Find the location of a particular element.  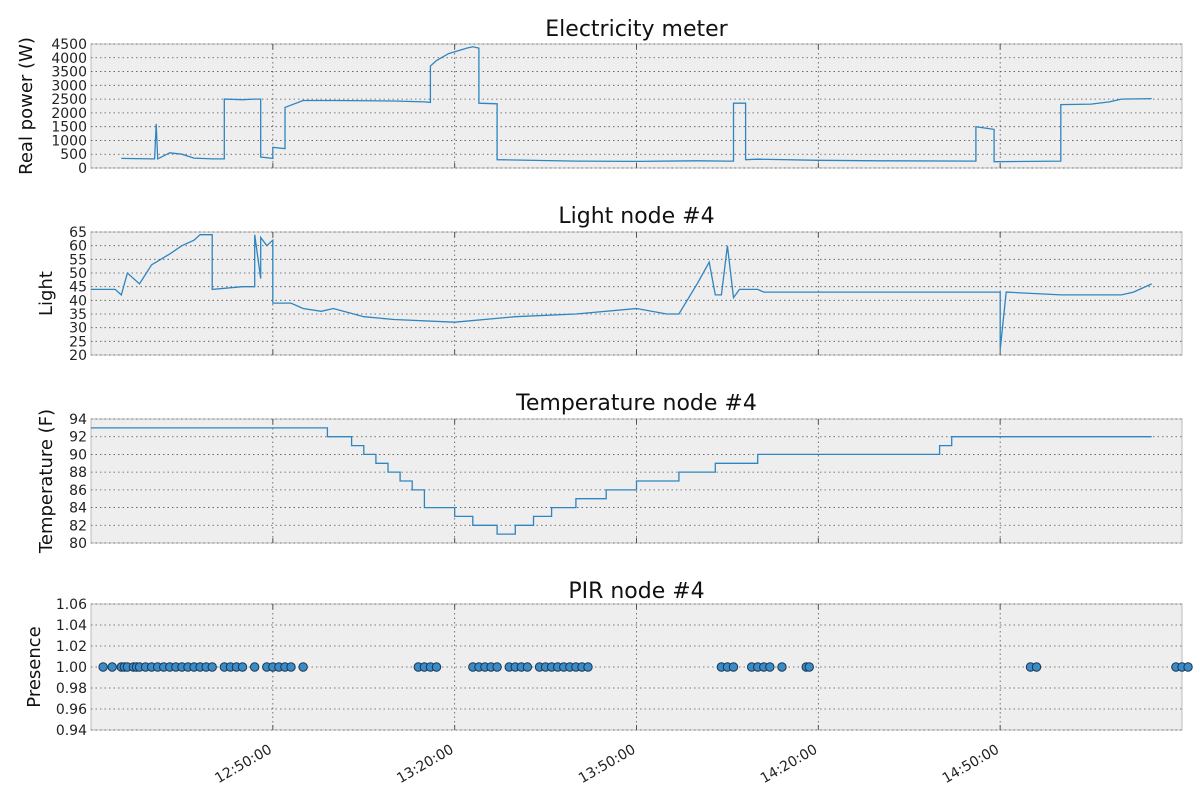

y-tick-label: 40 is located at coordinates (78, 301).